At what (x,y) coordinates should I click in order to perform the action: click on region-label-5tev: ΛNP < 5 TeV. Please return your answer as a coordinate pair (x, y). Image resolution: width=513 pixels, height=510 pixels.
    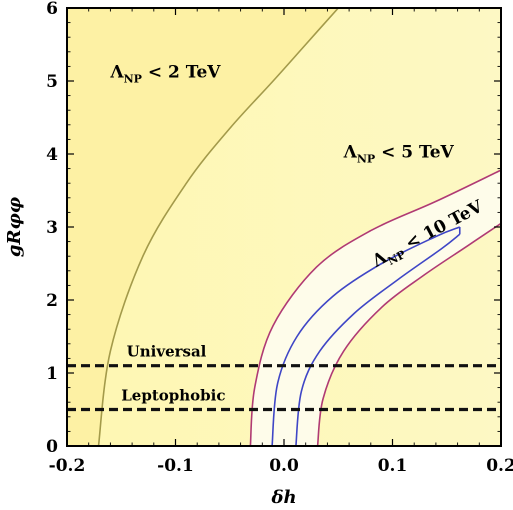
    Looking at the image, I should click on (399, 154).